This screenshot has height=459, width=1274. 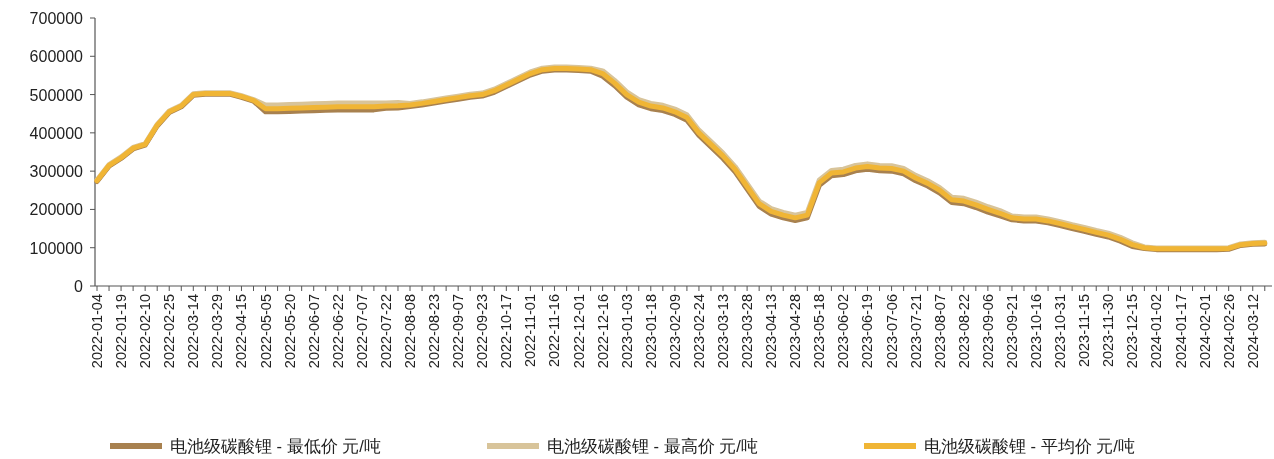 What do you see at coordinates (771, 331) in the screenshot?
I see `x-tick-label: 2023-04-13` at bounding box center [771, 331].